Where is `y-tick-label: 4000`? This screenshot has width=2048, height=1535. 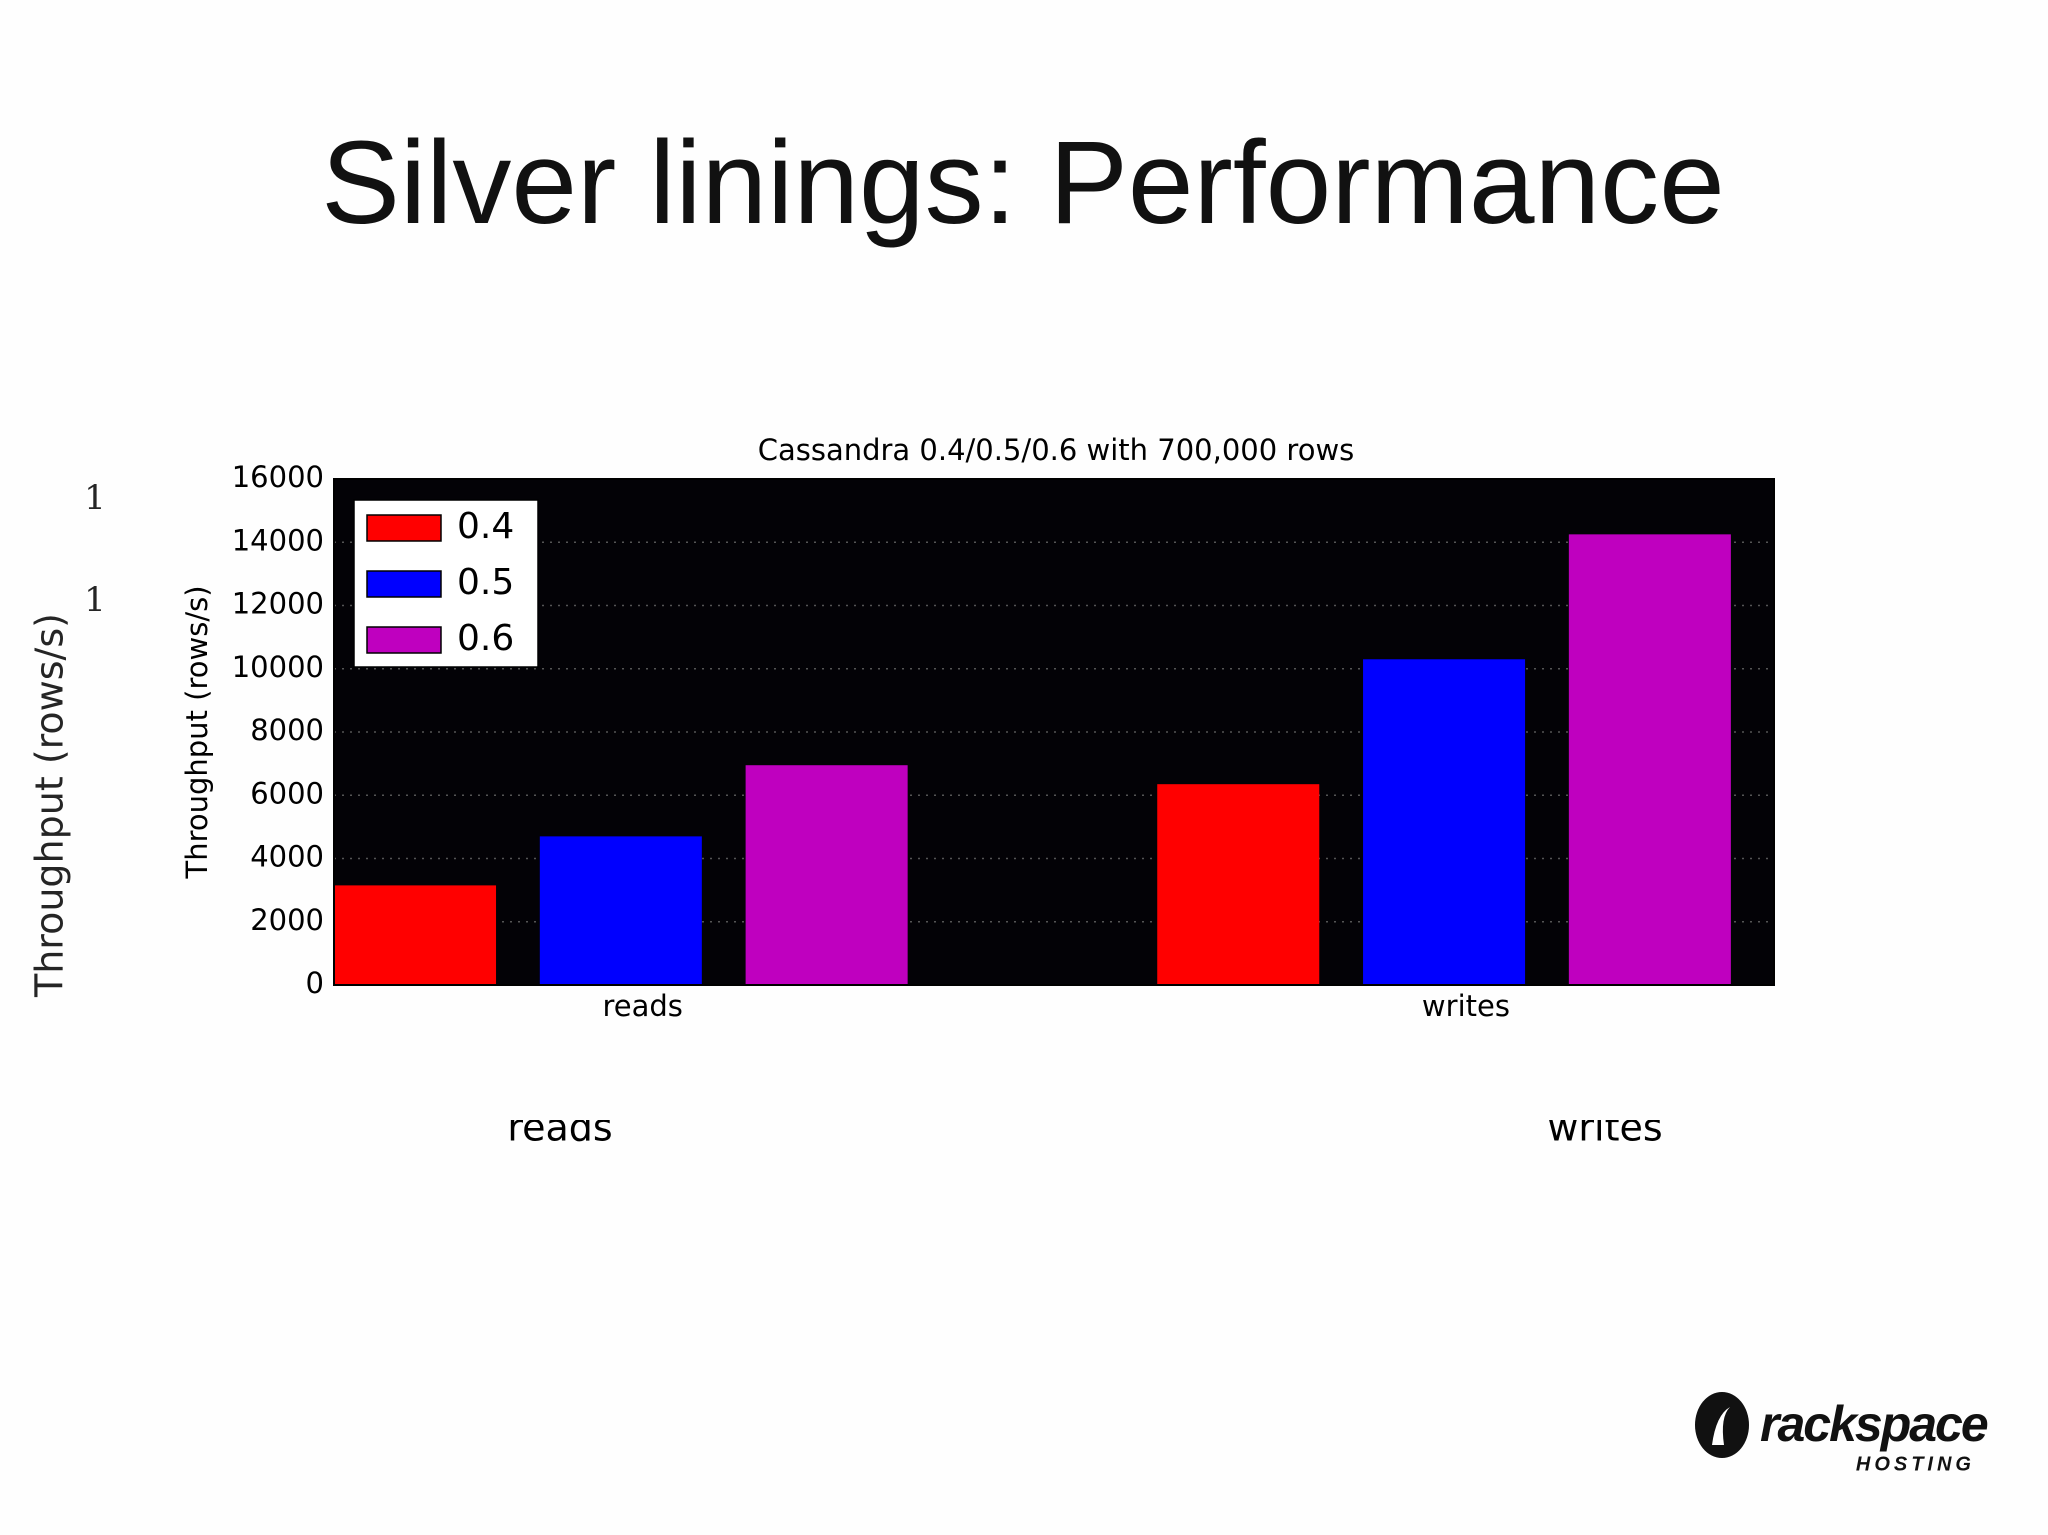
y-tick-label: 4000 is located at coordinates (287, 857).